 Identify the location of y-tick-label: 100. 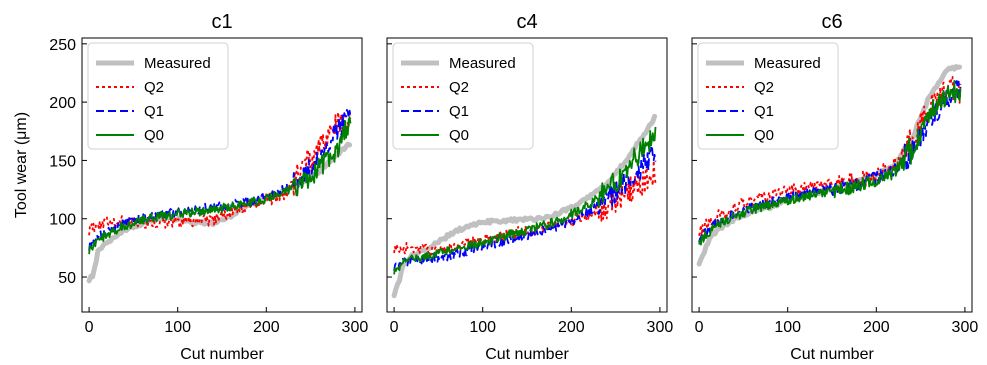
(62, 220).